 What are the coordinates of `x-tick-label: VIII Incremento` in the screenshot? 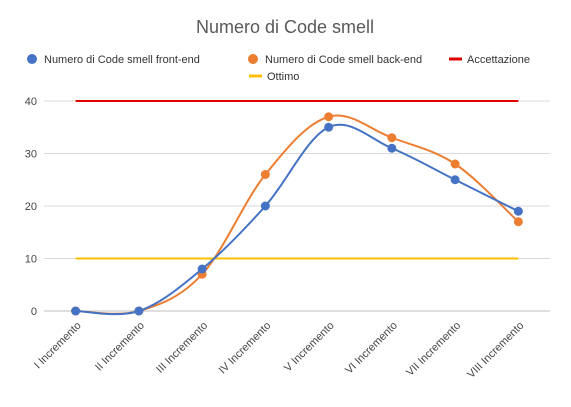 It's located at (495, 350).